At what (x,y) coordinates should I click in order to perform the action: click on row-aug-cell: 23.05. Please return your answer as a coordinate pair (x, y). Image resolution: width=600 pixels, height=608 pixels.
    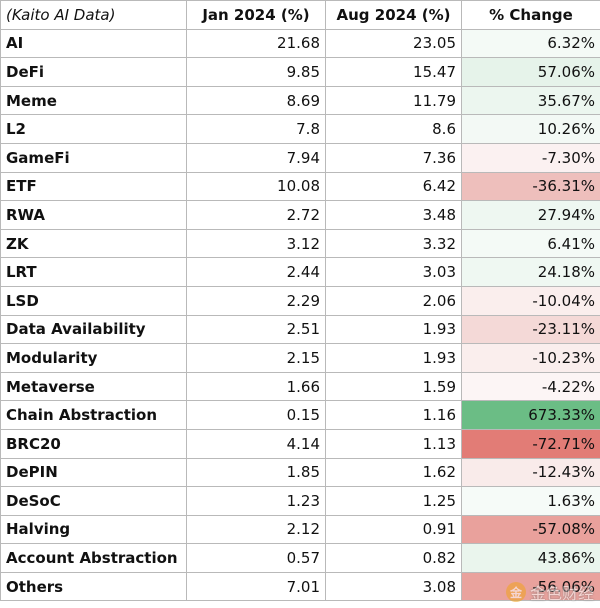
    Looking at the image, I should click on (393, 43).